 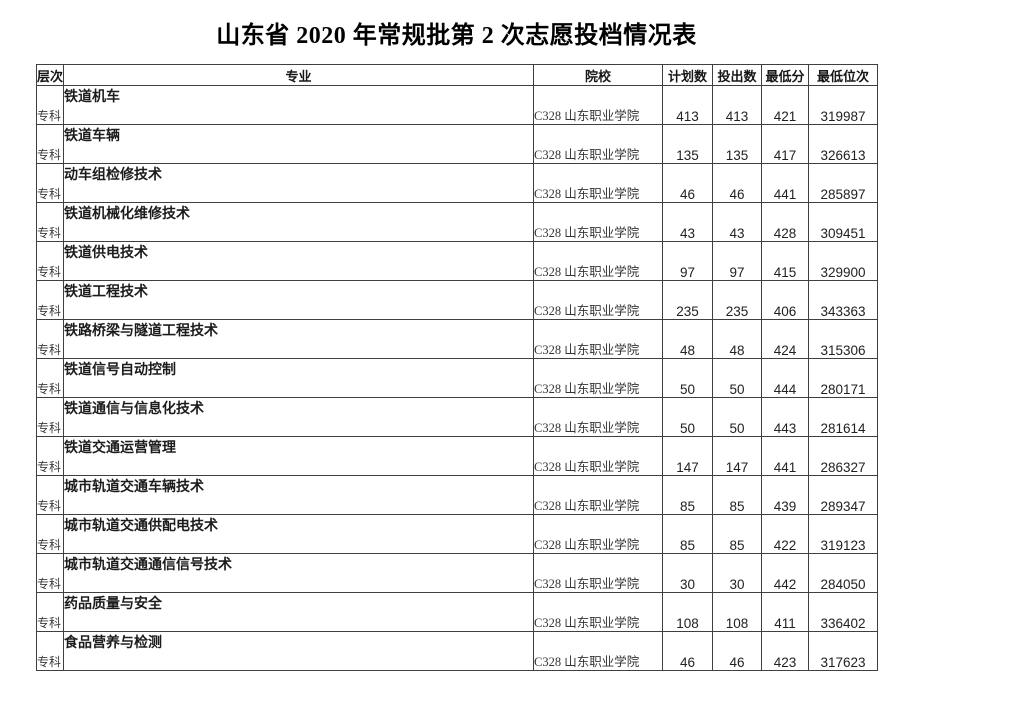 I want to click on cell-cast: 50, so click(x=737, y=378).